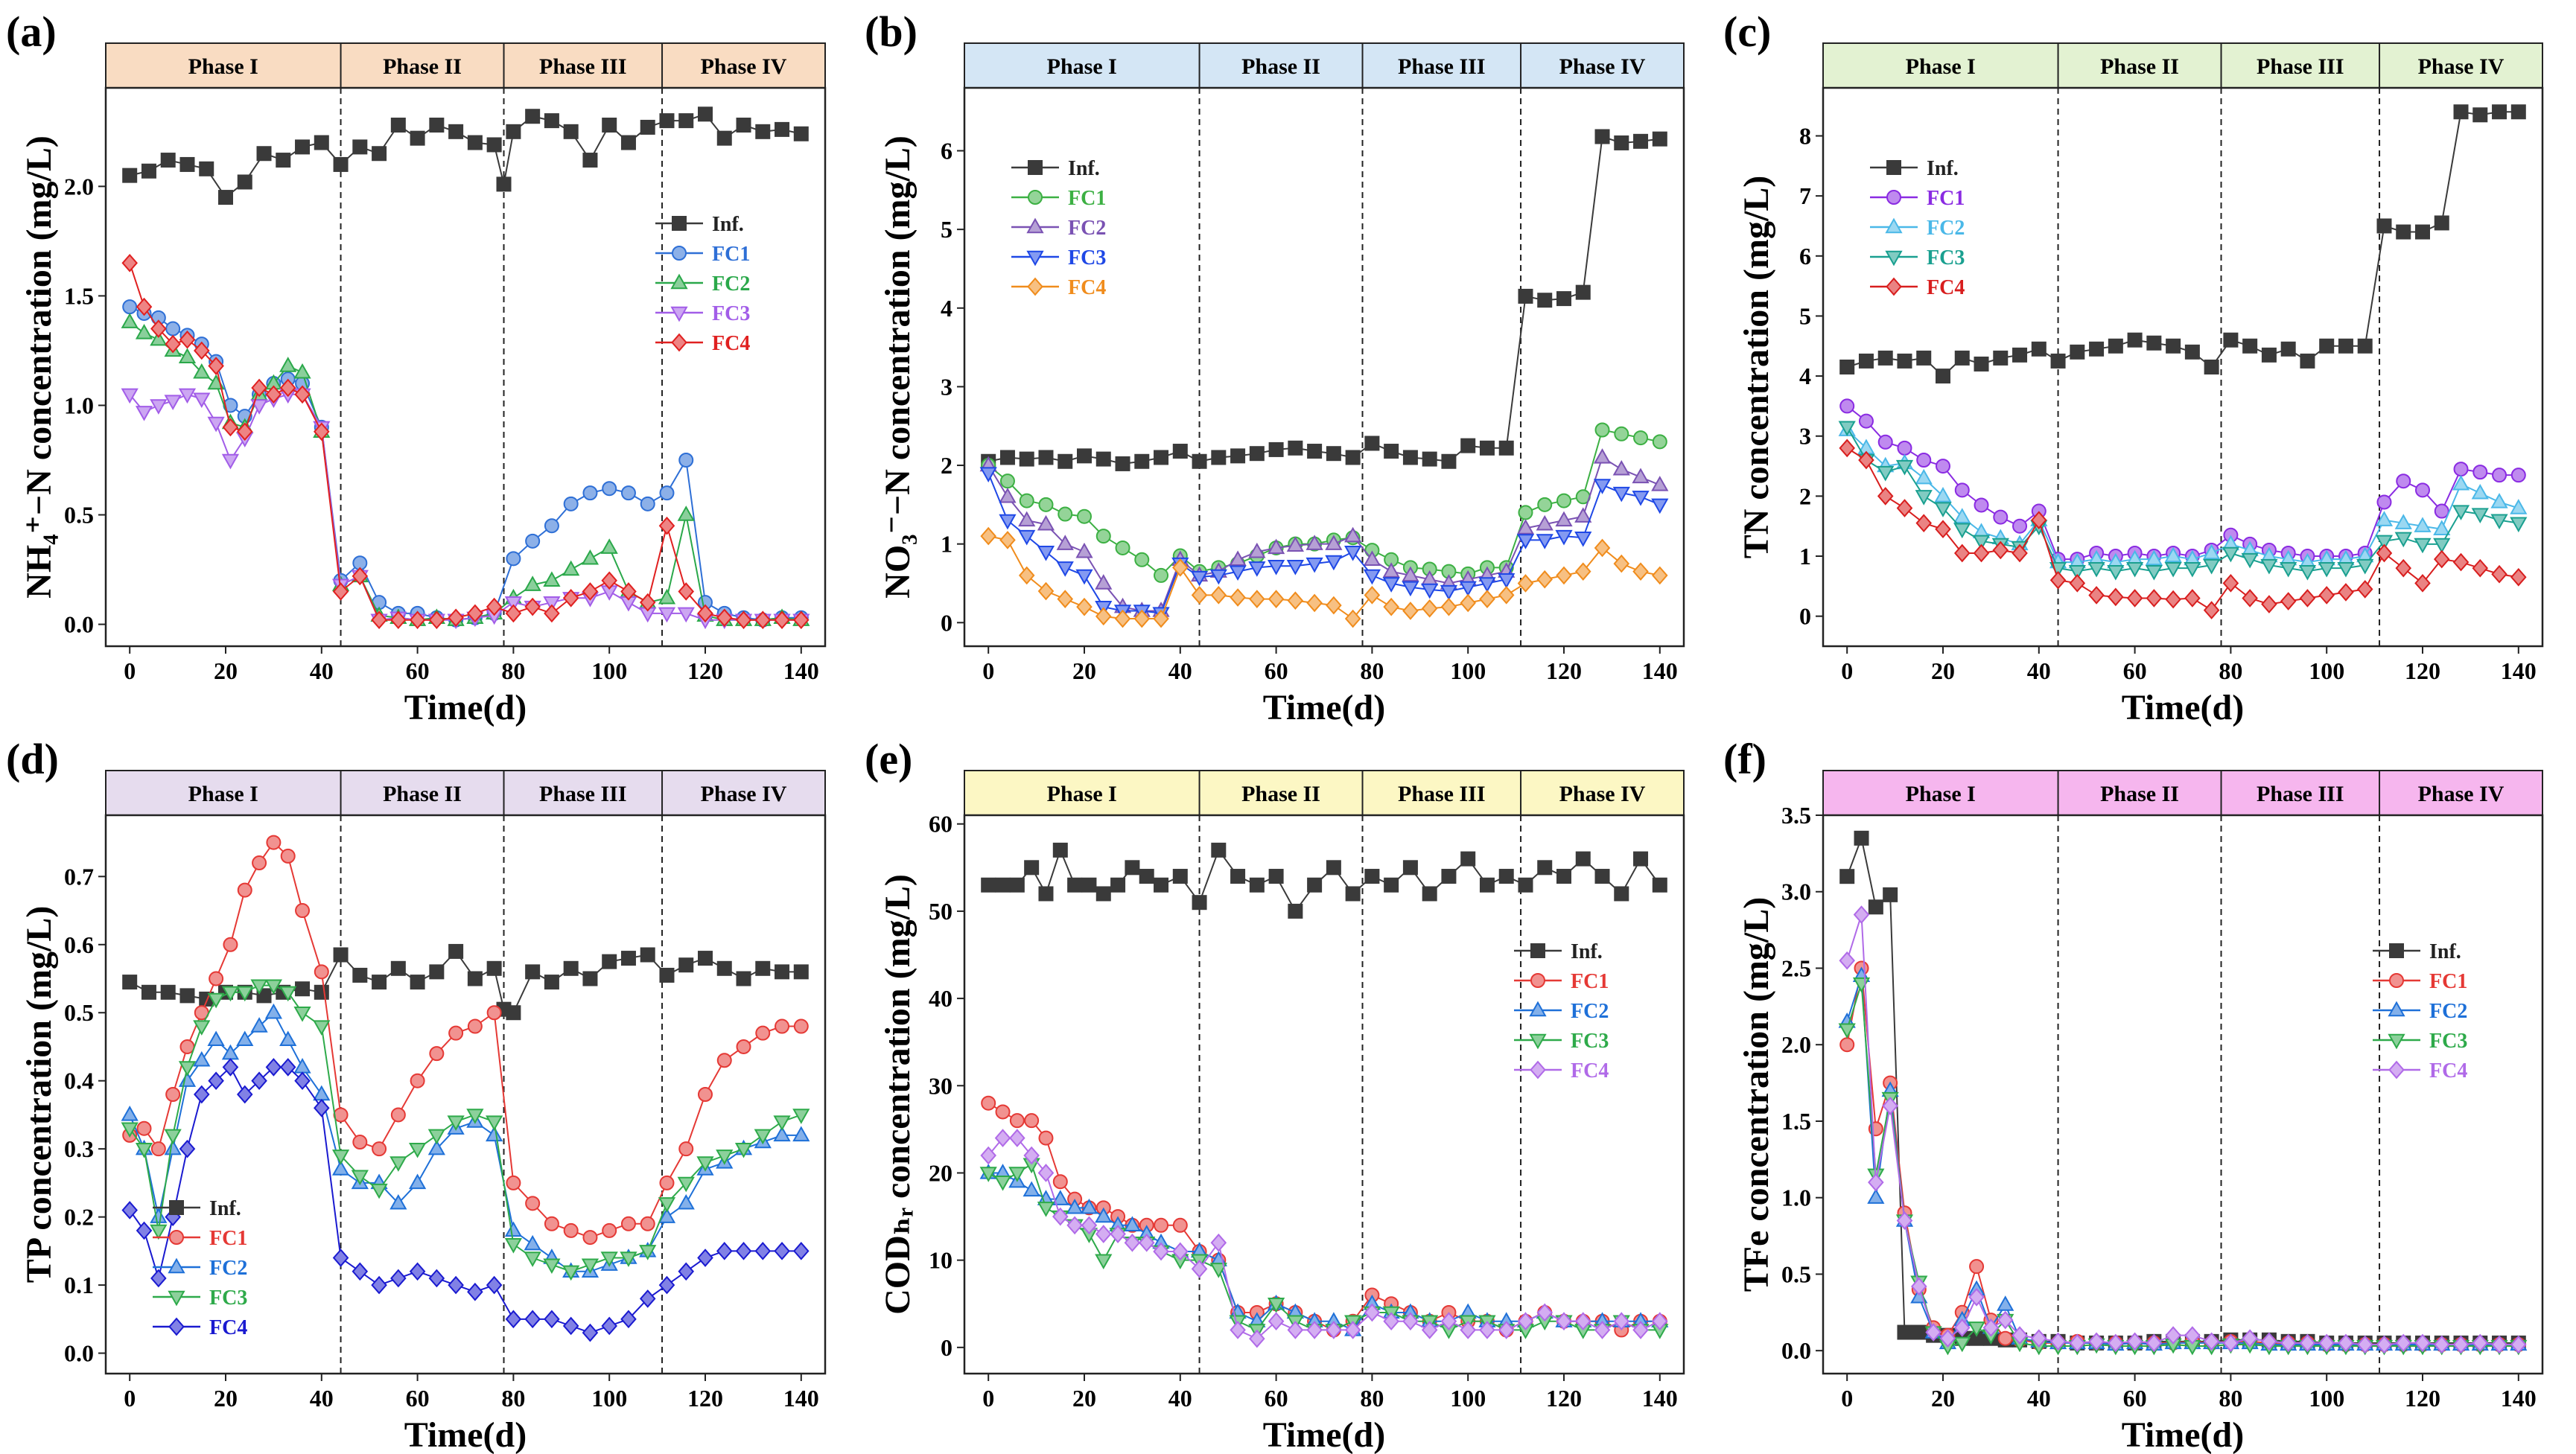 Image resolution: width=2576 pixels, height=1454 pixels. Describe the element at coordinates (1796, 1197) in the screenshot. I see `y-tick-label: 1.0` at that location.